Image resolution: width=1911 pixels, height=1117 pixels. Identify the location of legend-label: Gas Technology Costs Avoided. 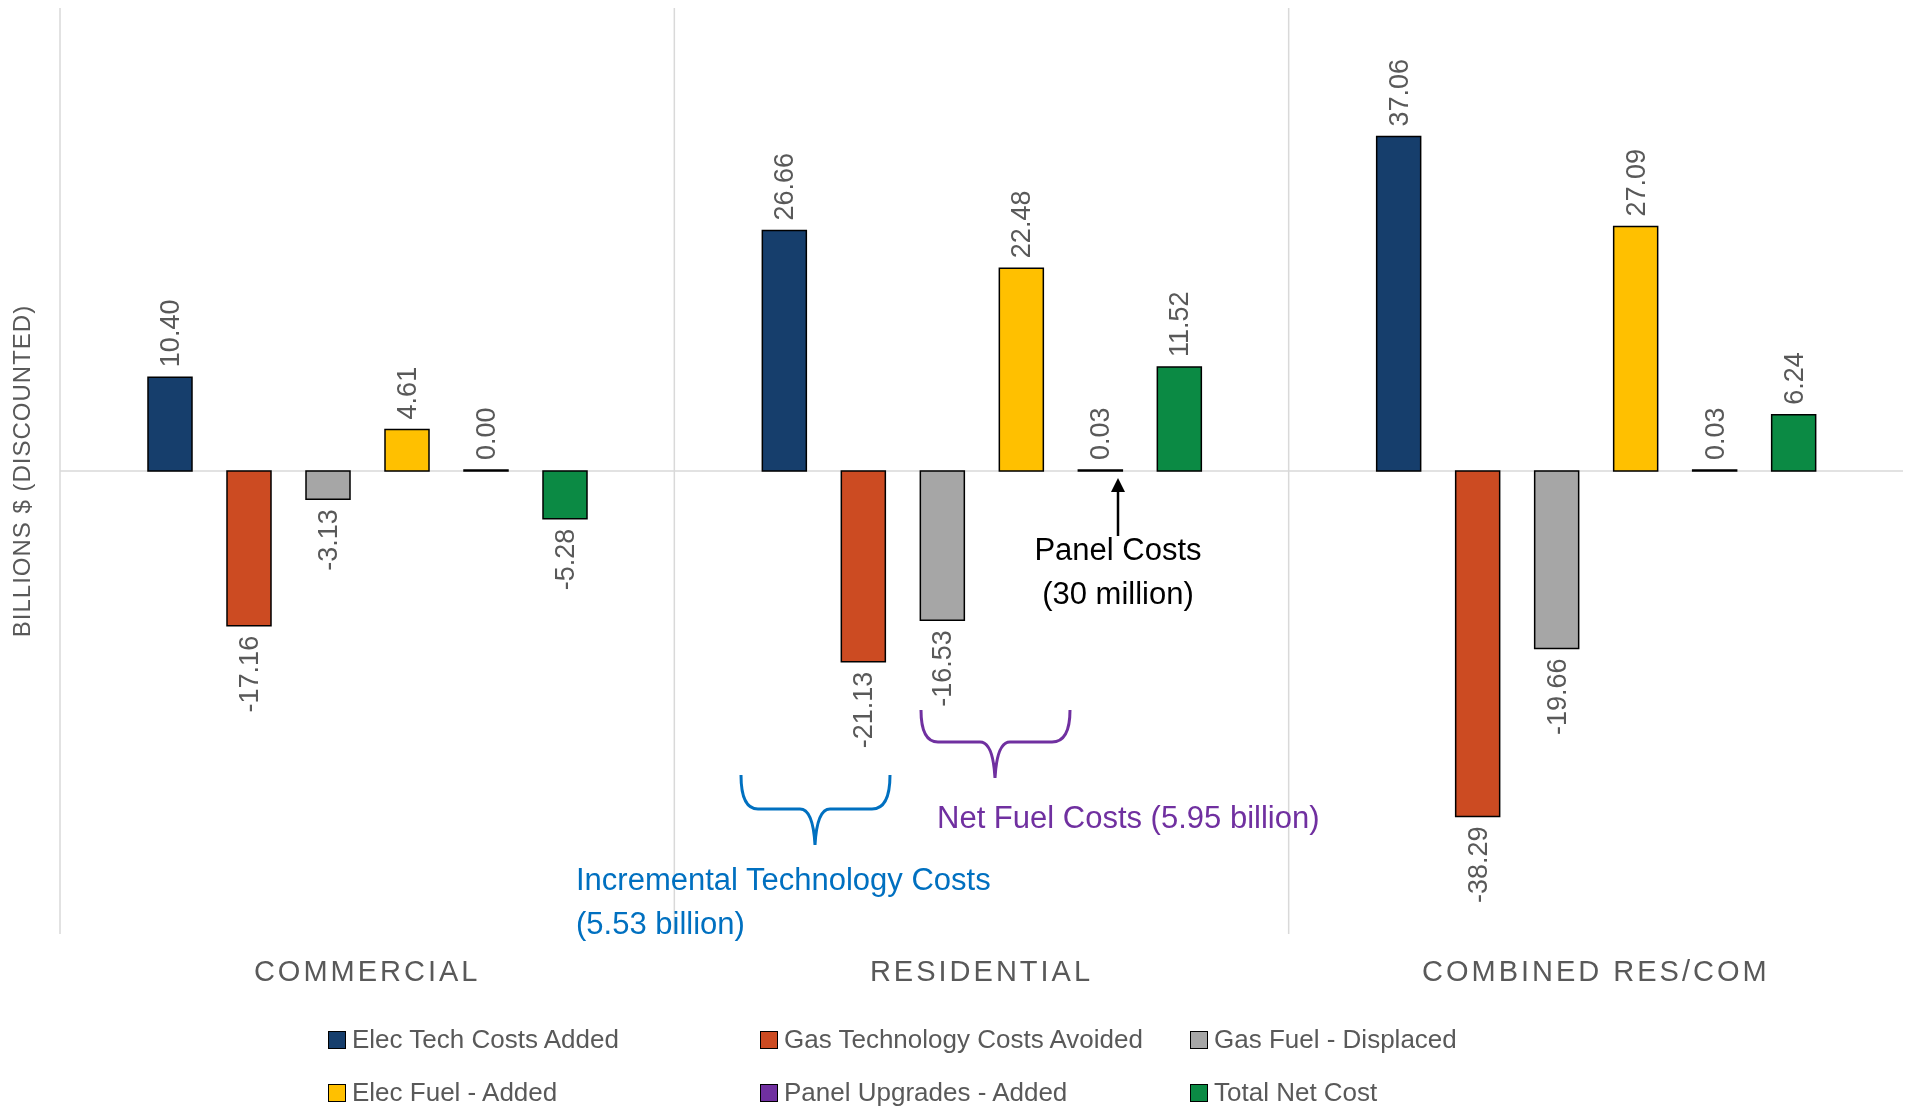
(963, 1039).